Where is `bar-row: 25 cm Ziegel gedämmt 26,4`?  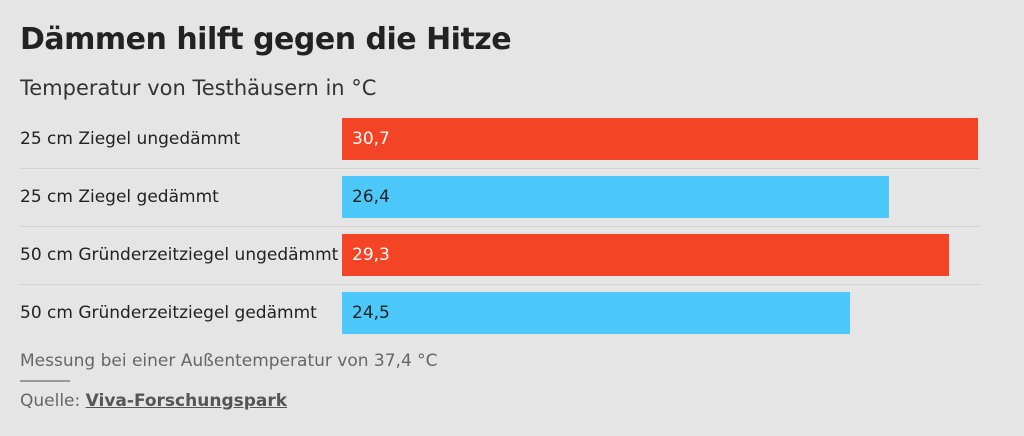
bar-row: 25 cm Ziegel gedämmt 26,4 is located at coordinates (500, 197).